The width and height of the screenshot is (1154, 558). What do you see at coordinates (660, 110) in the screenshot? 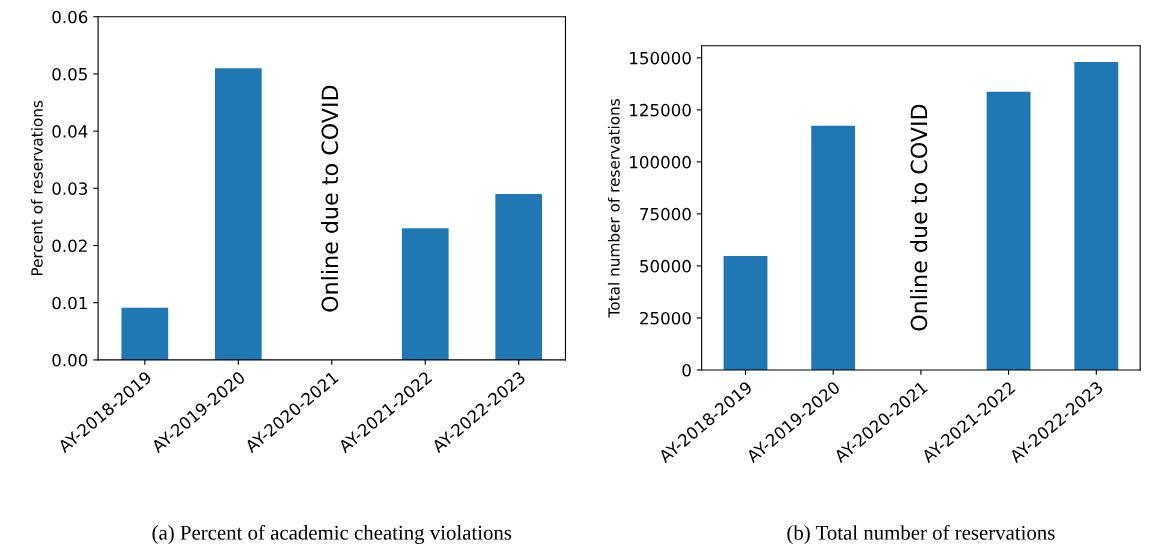
I see `y-tick-label: 125000` at bounding box center [660, 110].